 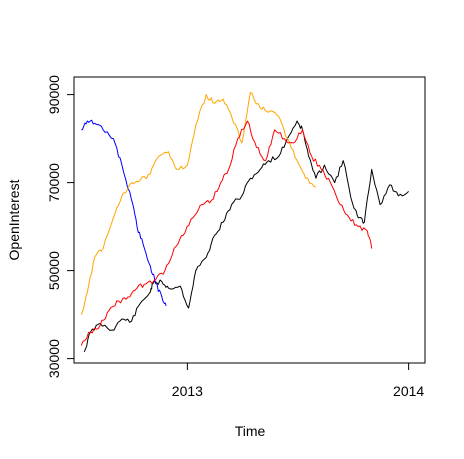 I want to click on y-tick-label: 30000, so click(x=54, y=358).